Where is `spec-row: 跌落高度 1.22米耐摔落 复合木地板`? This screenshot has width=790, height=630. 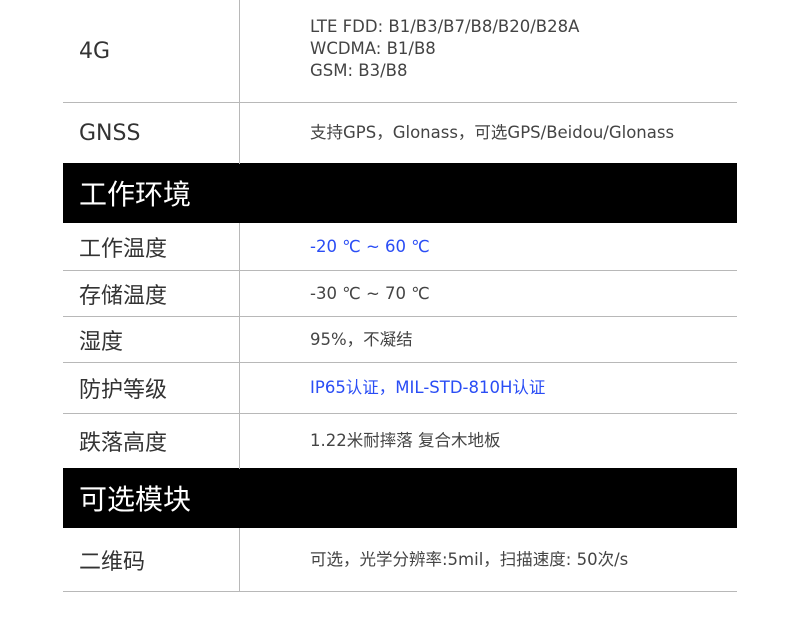
spec-row: 跌落高度 1.22米耐摔落 复合木地板 is located at coordinates (400, 441).